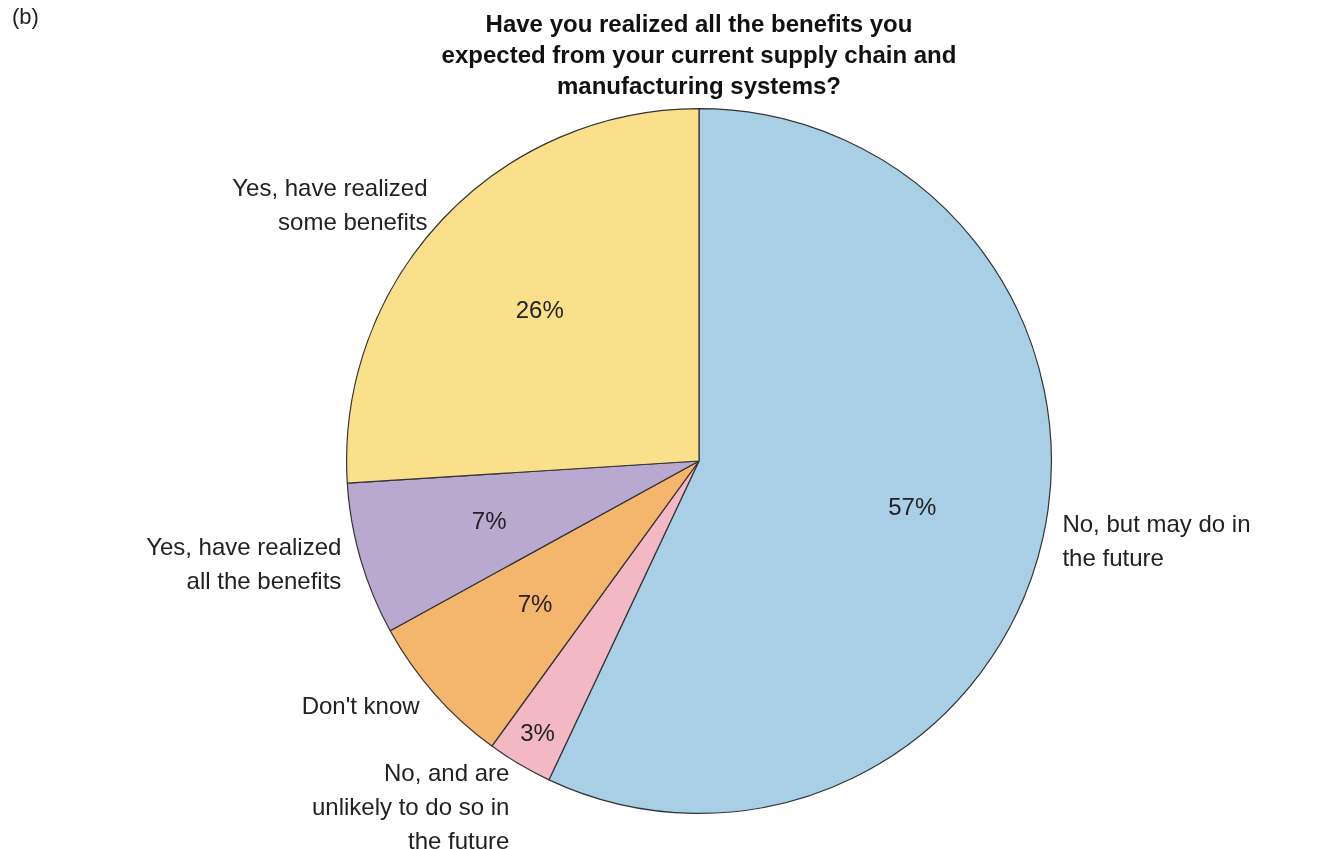 The width and height of the screenshot is (1318, 849). I want to click on slice-label: No, but may do in the future, so click(1156, 540).